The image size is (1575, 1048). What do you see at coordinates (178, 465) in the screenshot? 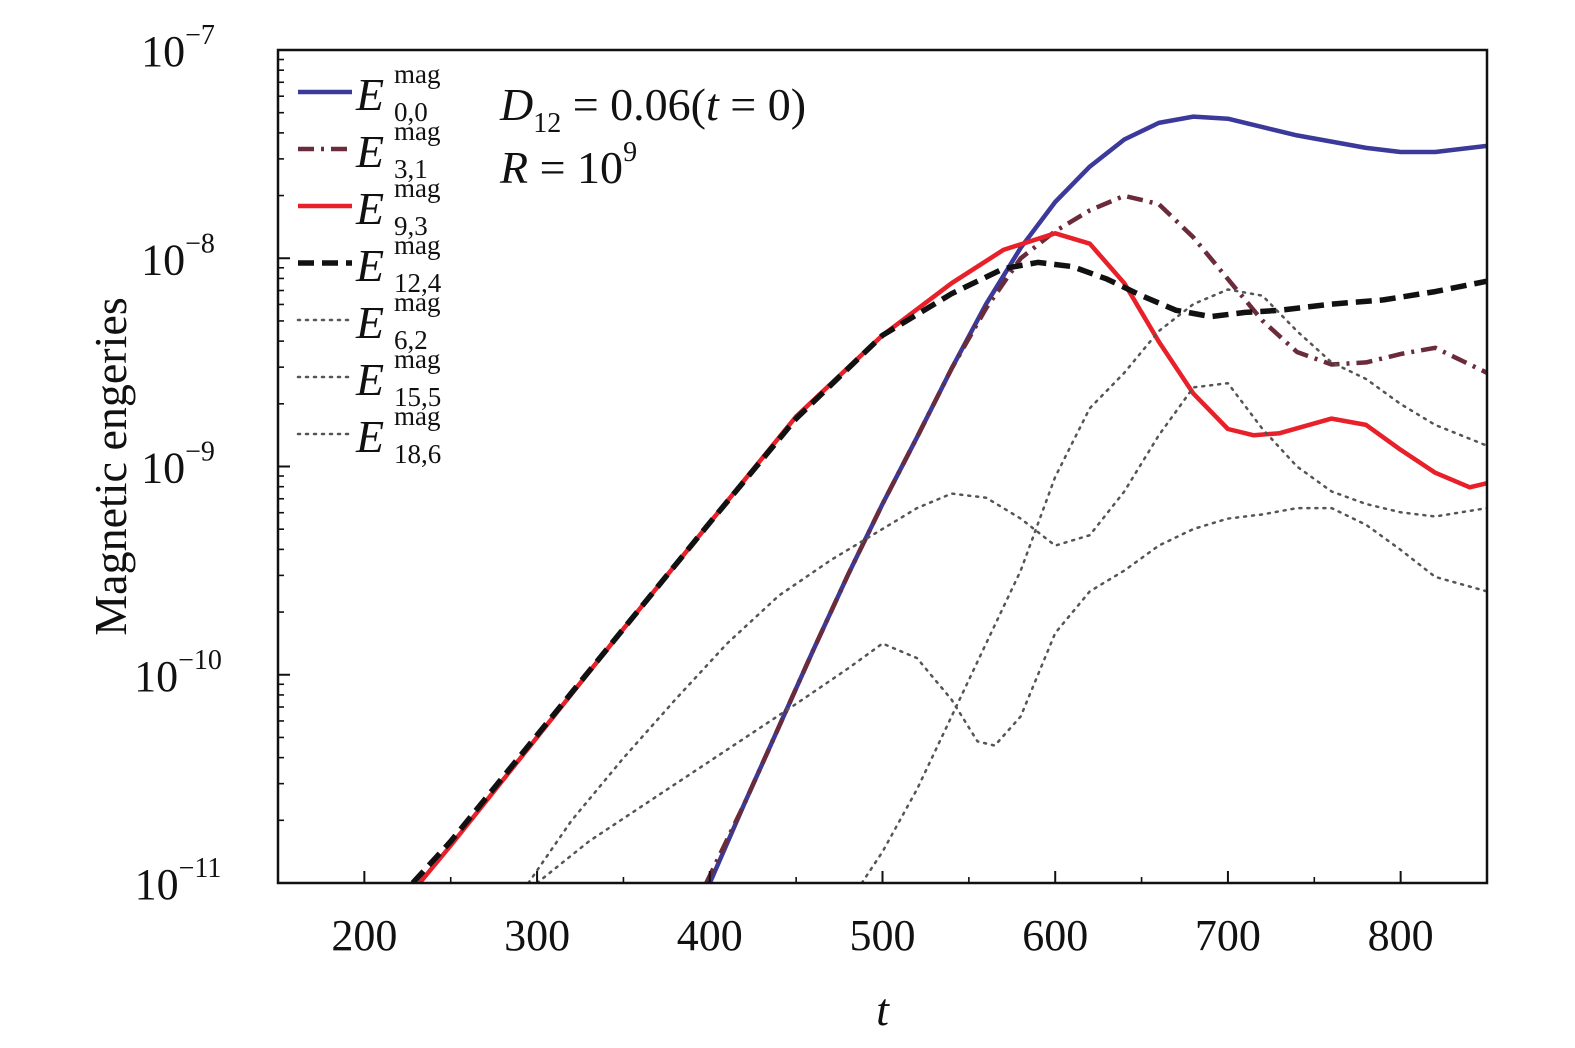
I see `y-tick-label: 10⁻⁹` at bounding box center [178, 465].